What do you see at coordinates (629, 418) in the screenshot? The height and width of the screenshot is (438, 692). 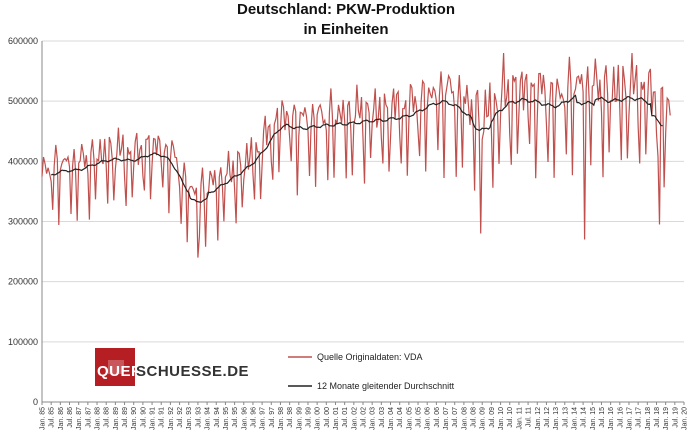 I see `x-tick-label: Jan. 17` at bounding box center [629, 418].